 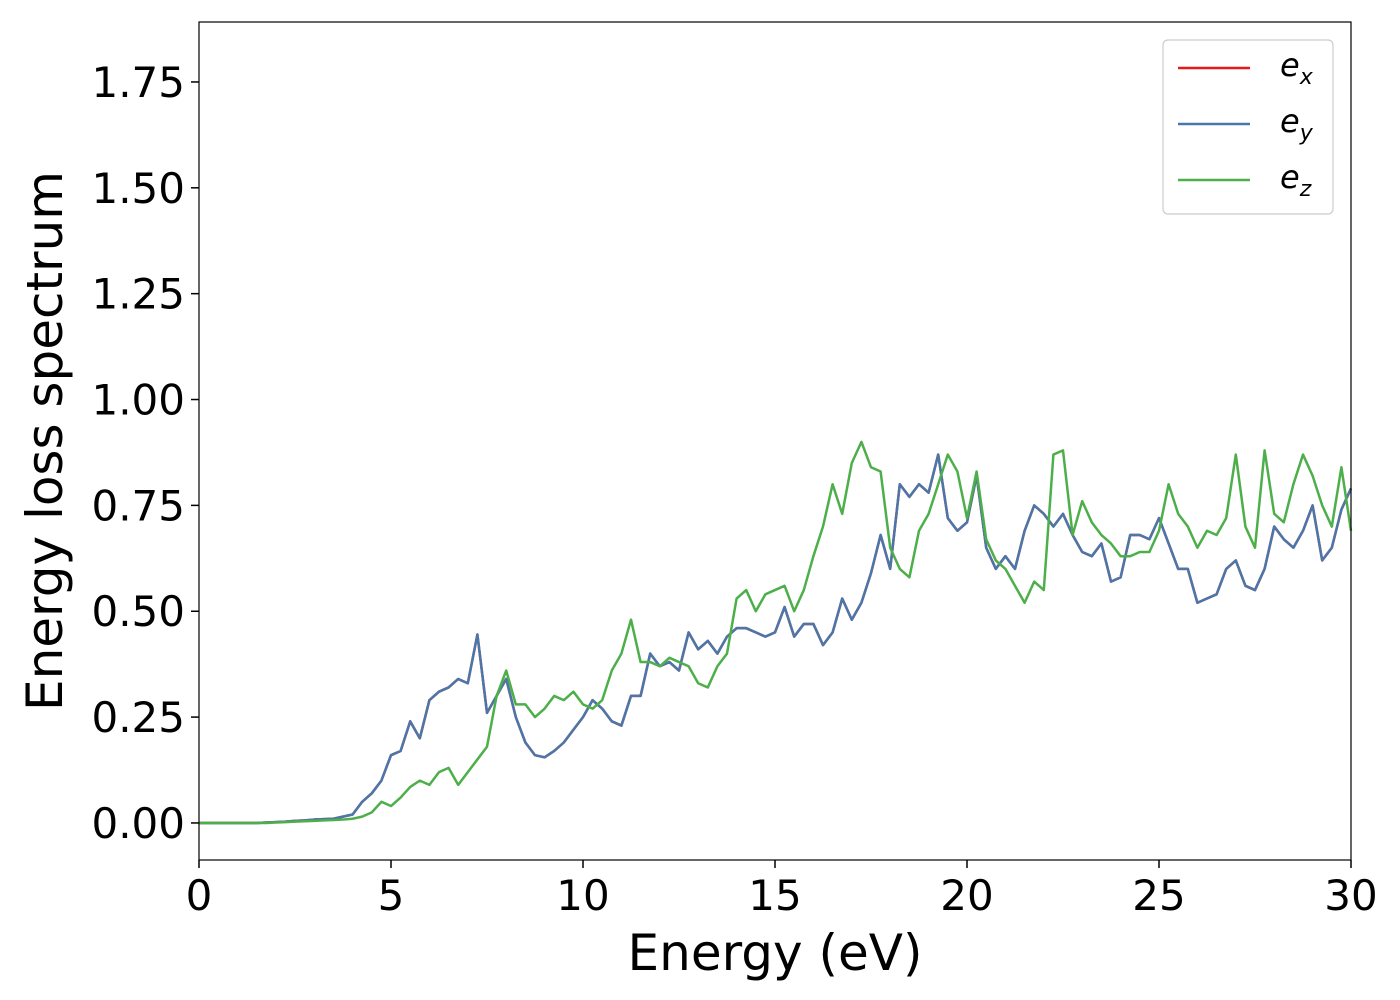 What do you see at coordinates (1297, 68) in the screenshot?
I see `legend-label: ex` at bounding box center [1297, 68].